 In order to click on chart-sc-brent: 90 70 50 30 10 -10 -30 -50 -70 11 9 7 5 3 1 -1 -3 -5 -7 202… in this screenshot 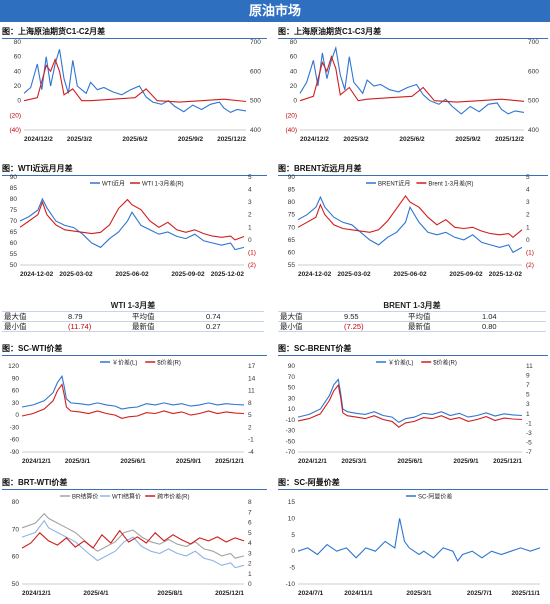, I will do `click(410, 412)`.